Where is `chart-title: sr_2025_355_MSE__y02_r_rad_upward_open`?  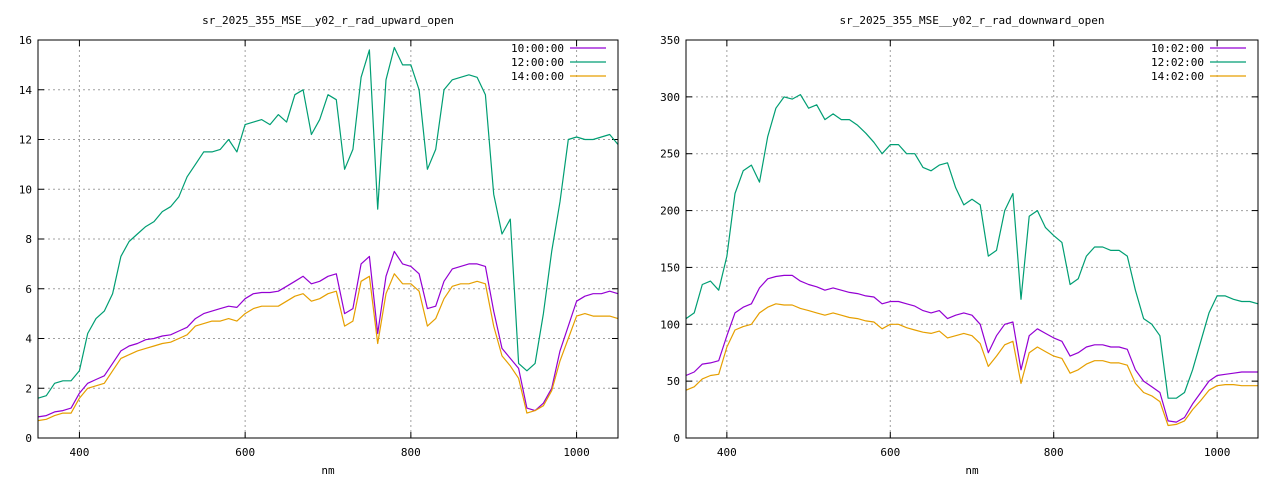
chart-title: sr_2025_355_MSE__y02_r_rad_upward_open is located at coordinates (328, 20).